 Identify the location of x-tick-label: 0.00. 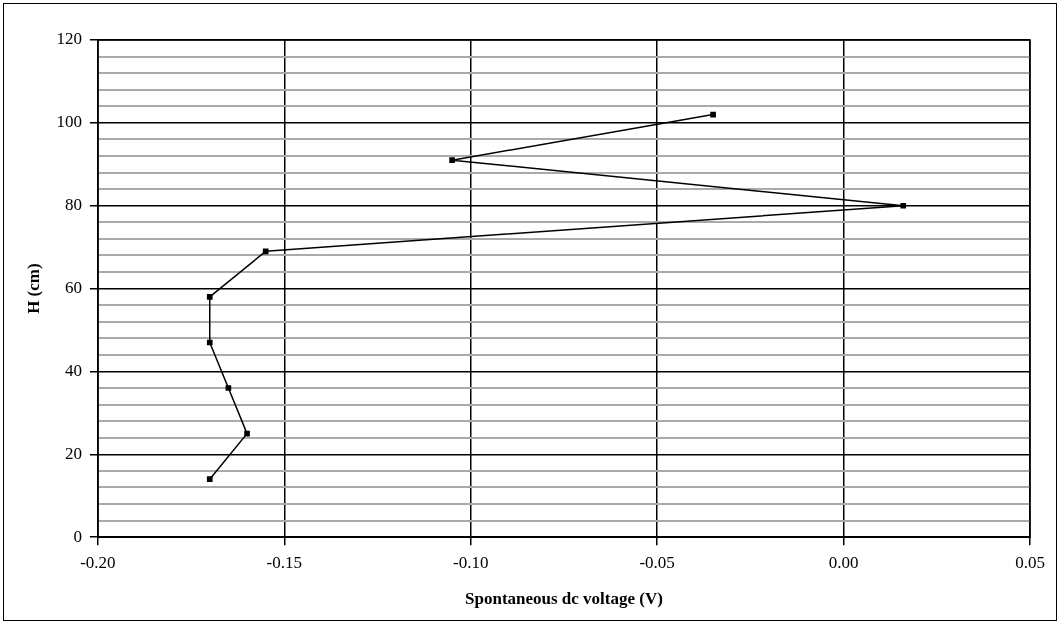
(843, 562).